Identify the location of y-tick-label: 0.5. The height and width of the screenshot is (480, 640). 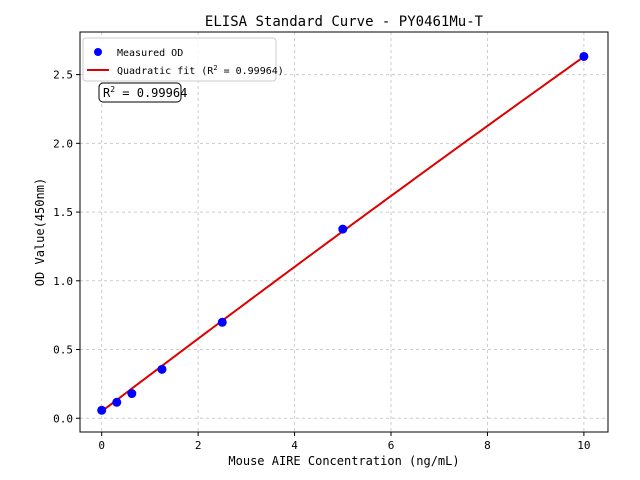
(63, 350).